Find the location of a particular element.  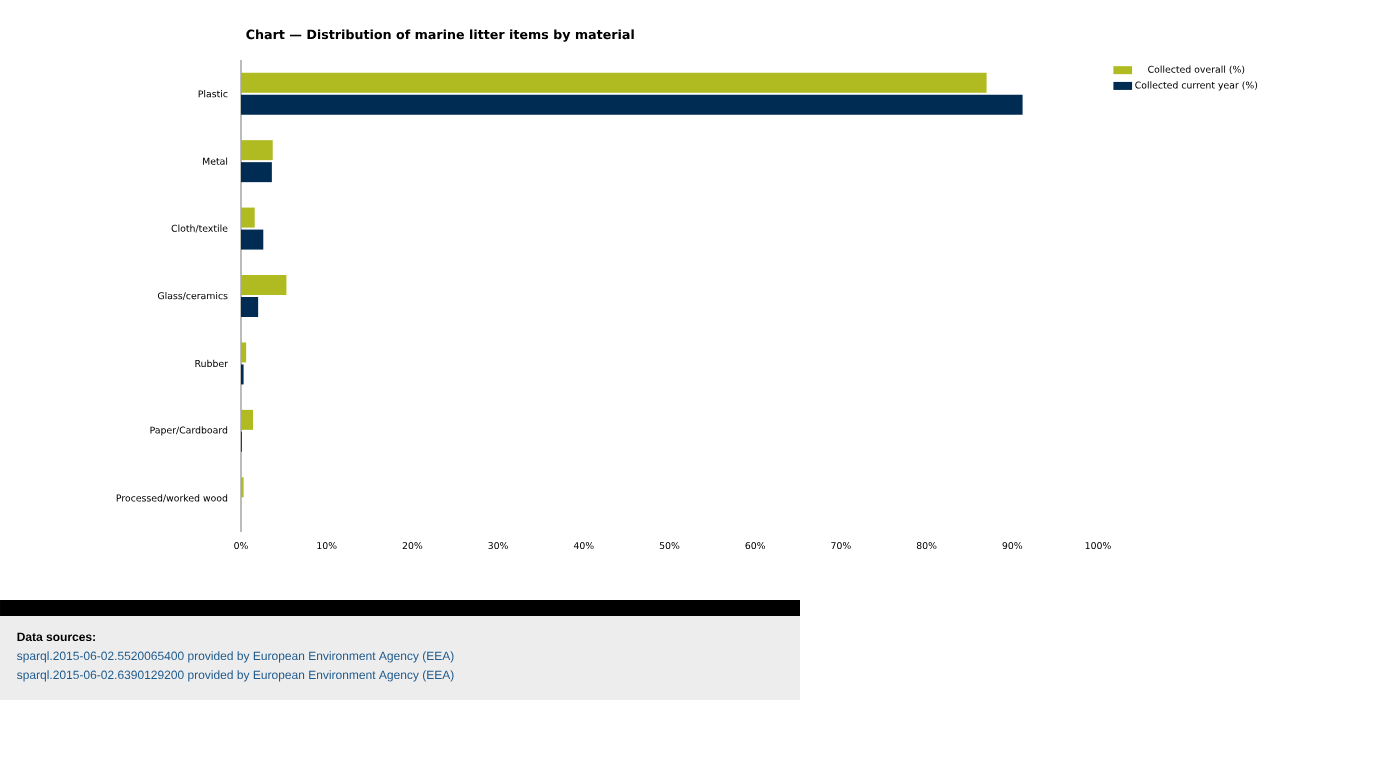

x-tick-label: 90% is located at coordinates (1012, 546).